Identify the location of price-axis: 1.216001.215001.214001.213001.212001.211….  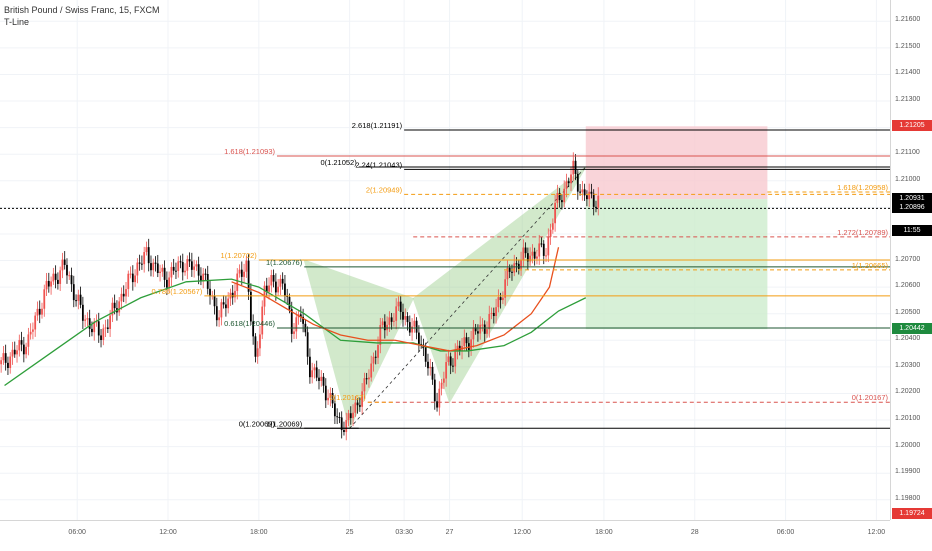
(911, 260).